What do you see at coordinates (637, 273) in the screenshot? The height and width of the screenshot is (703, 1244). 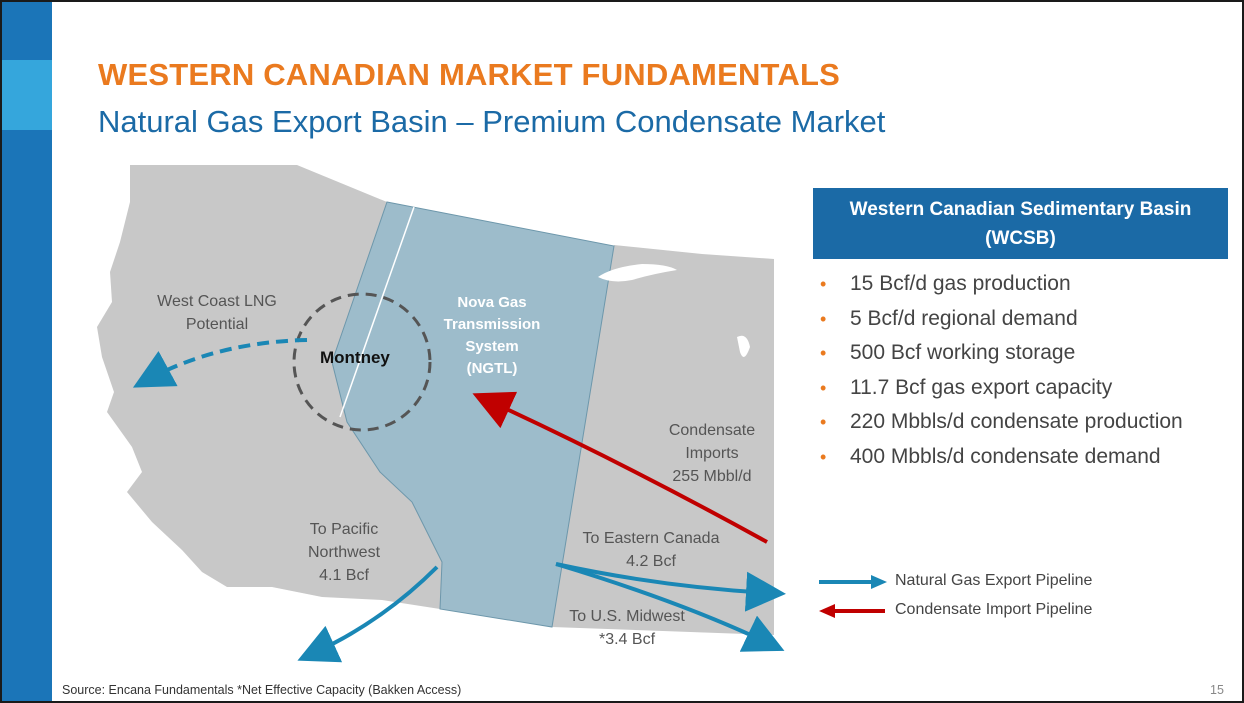 I see `lake-athabasca` at bounding box center [637, 273].